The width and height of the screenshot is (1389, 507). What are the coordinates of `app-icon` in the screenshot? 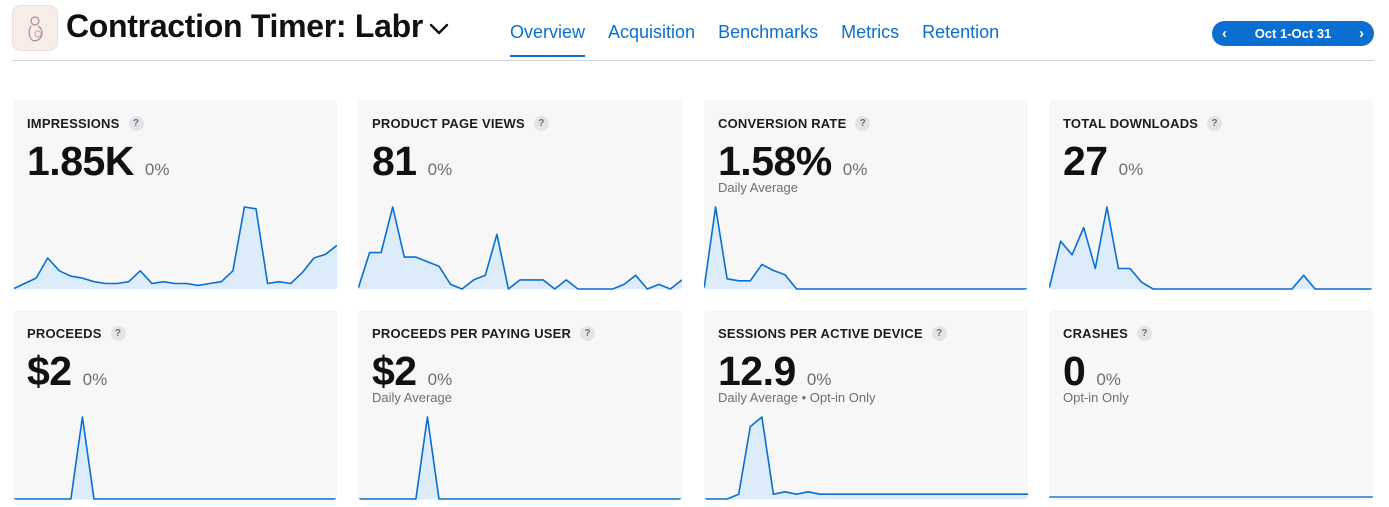 It's located at (35, 28).